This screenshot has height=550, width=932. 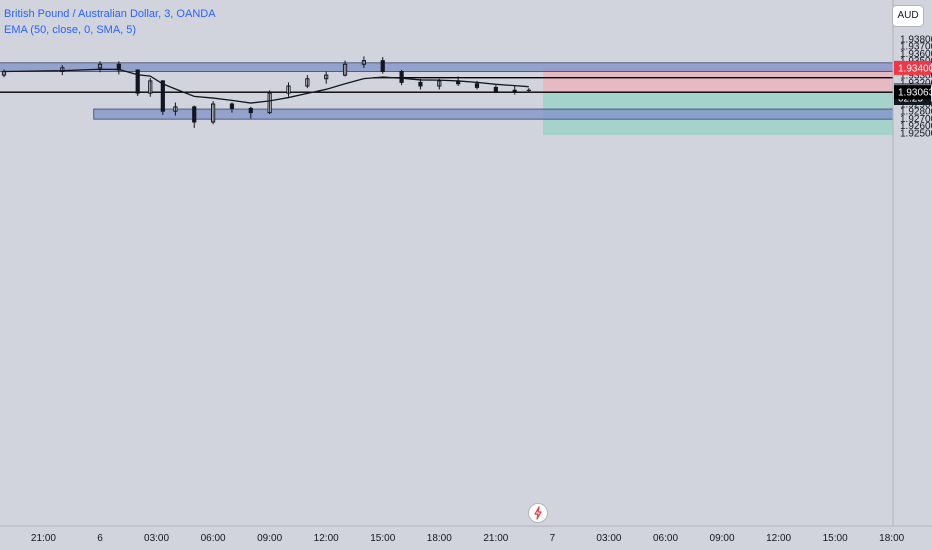 I want to click on price-tick-label: 1.93800, so click(x=916, y=40).